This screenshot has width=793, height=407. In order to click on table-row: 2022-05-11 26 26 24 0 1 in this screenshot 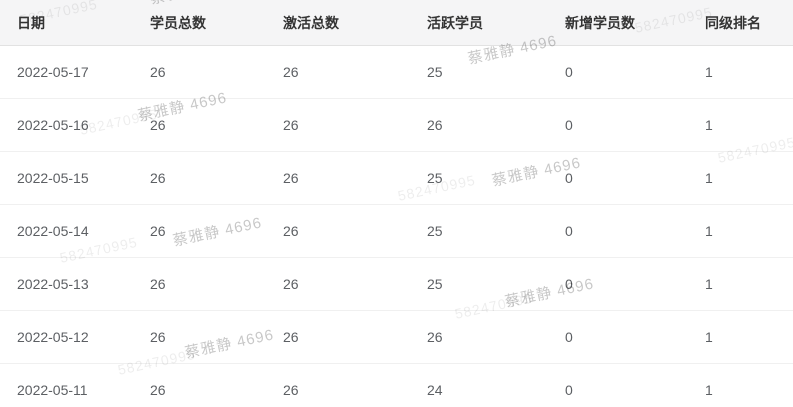, I will do `click(396, 385)`.